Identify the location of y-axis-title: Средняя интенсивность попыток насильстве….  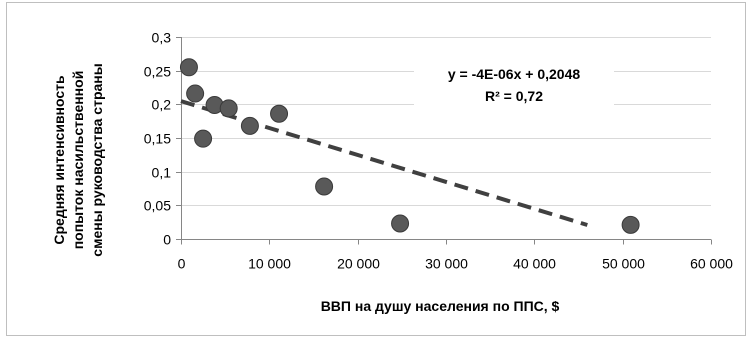
(78, 159).